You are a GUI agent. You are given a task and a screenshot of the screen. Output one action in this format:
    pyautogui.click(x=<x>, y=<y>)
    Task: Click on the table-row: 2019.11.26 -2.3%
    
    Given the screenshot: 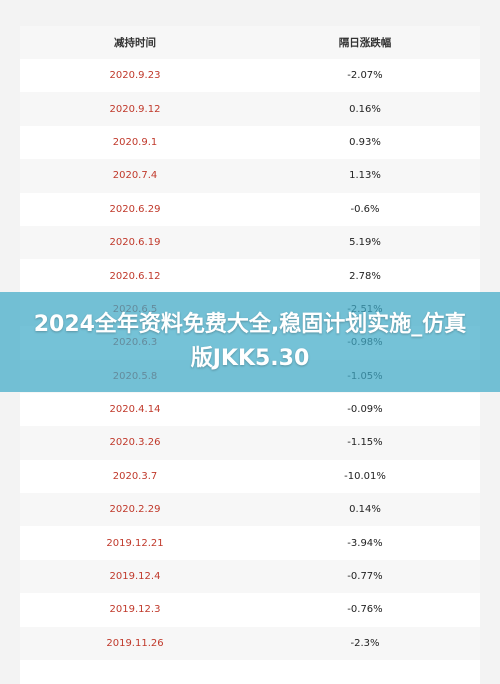 What is the action you would take?
    pyautogui.click(x=250, y=643)
    